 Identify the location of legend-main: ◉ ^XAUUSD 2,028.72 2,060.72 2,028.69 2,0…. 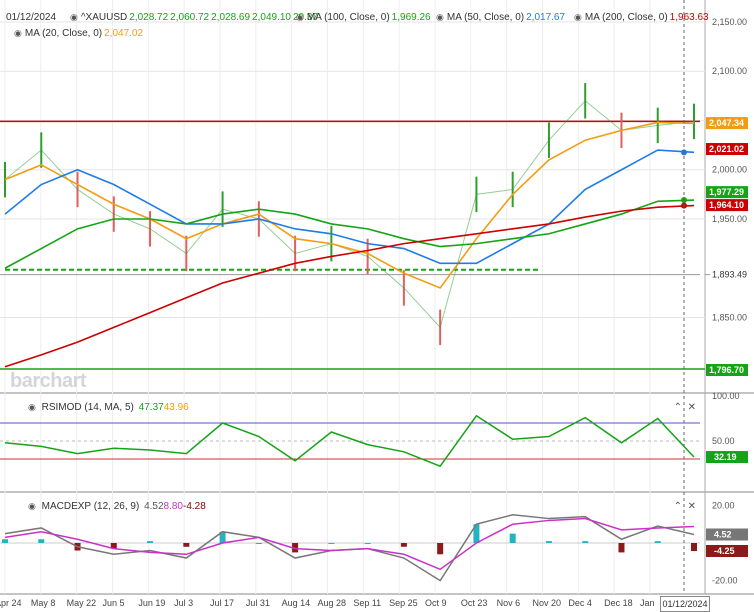
(201, 17).